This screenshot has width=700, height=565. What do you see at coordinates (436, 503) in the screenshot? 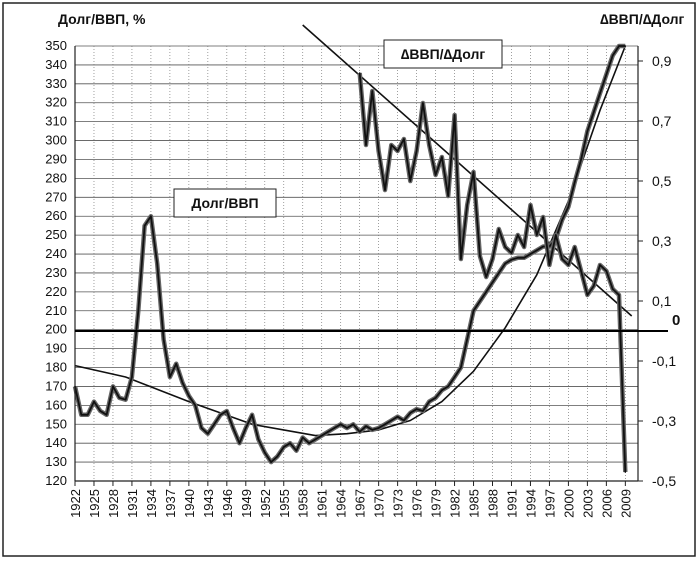
I see `x-tick-label: 1979` at bounding box center [436, 503].